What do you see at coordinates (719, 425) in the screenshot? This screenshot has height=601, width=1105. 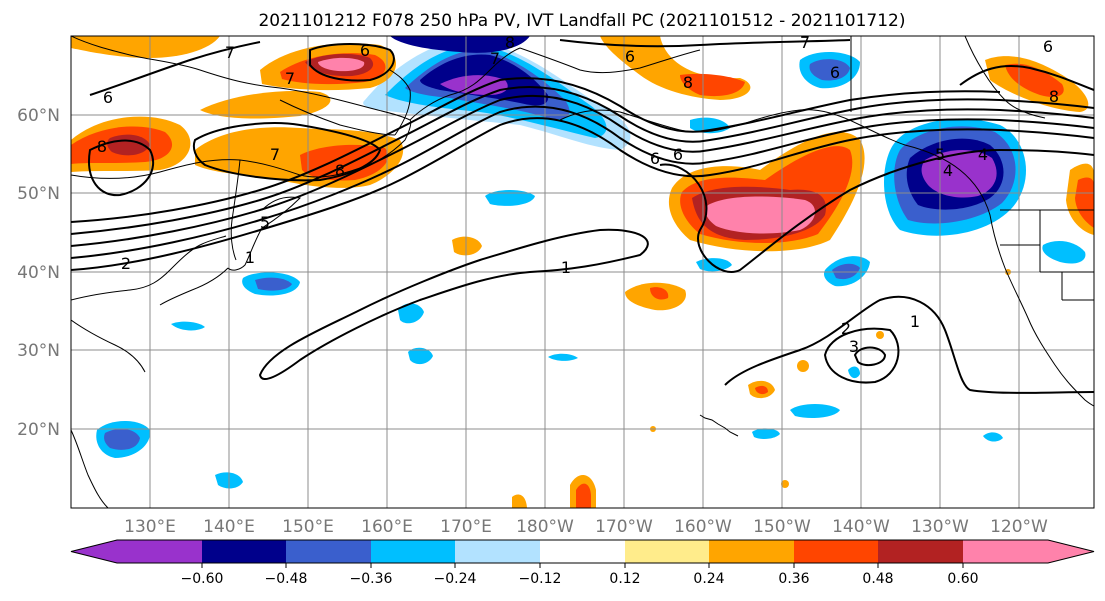 I see `hawaii` at bounding box center [719, 425].